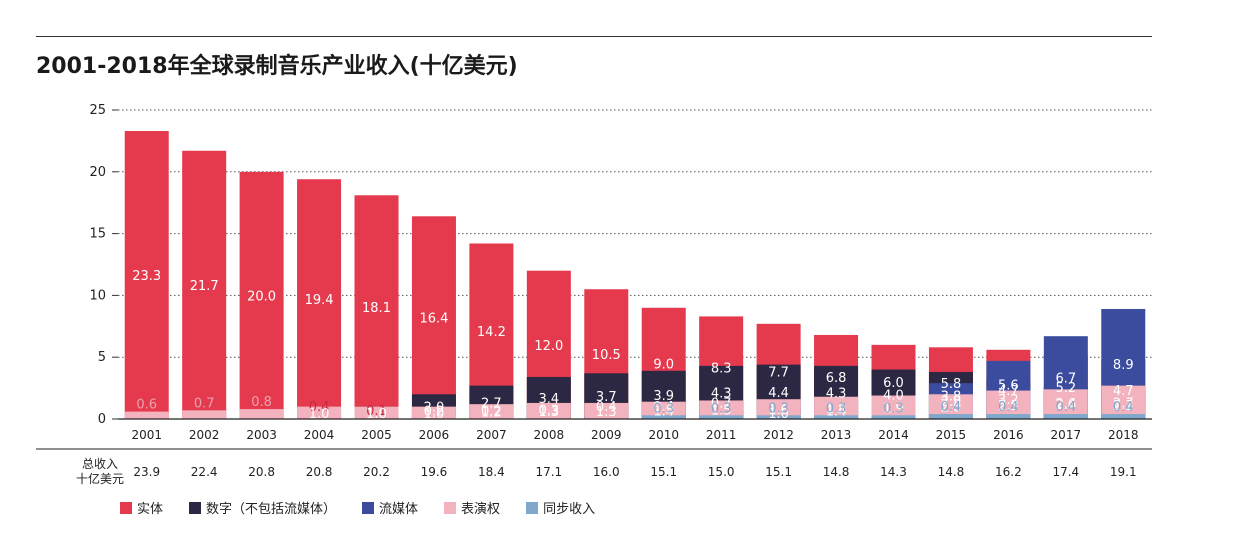 Image resolution: width=1252 pixels, height=546 pixels. I want to click on total-value: 19.6, so click(434, 472).